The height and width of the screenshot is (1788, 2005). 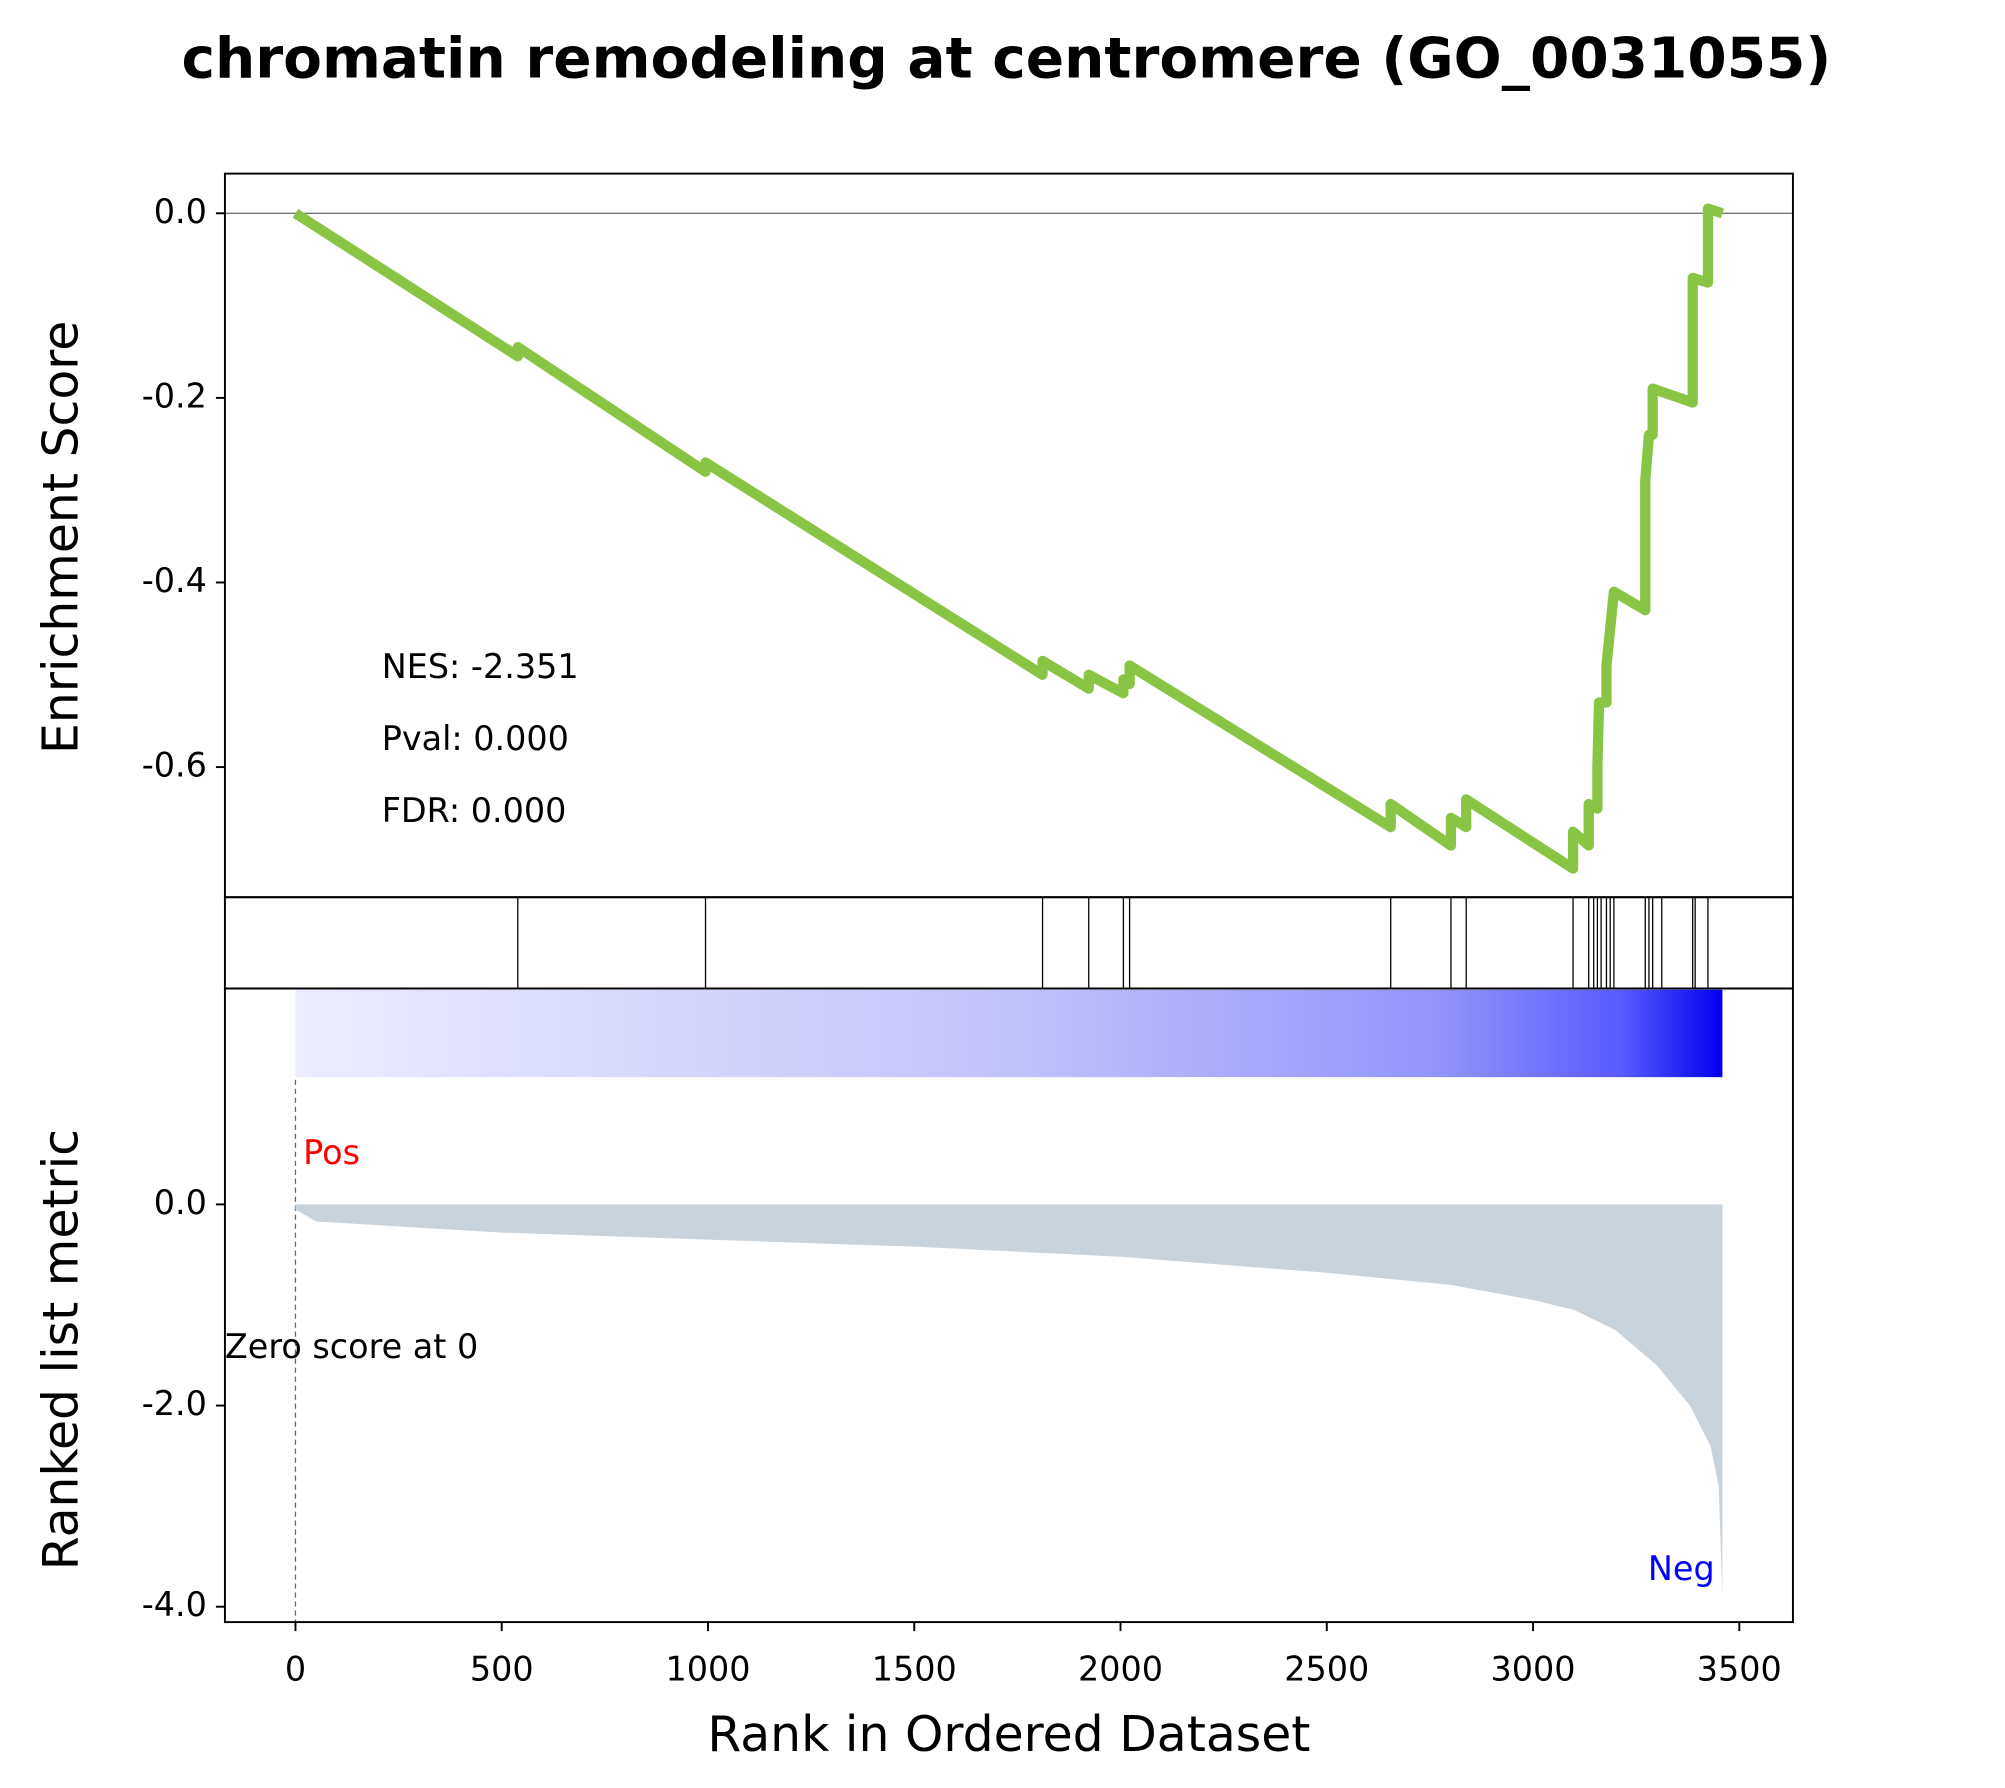 I want to click on y-tick-label: -0.2, so click(x=174, y=395).